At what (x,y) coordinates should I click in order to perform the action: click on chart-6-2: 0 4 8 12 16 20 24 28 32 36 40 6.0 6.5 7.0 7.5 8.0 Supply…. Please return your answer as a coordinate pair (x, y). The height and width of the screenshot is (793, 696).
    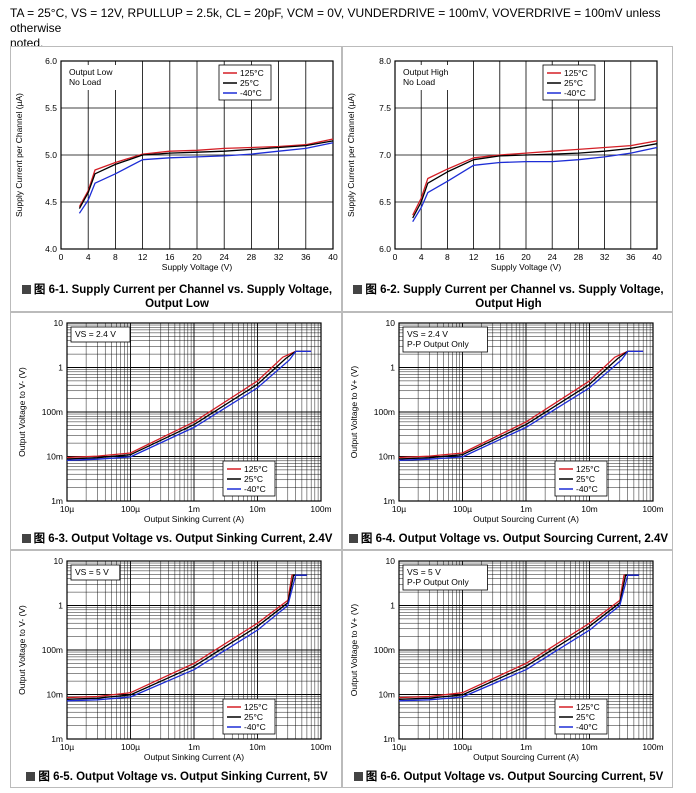
    Looking at the image, I should click on (504, 164).